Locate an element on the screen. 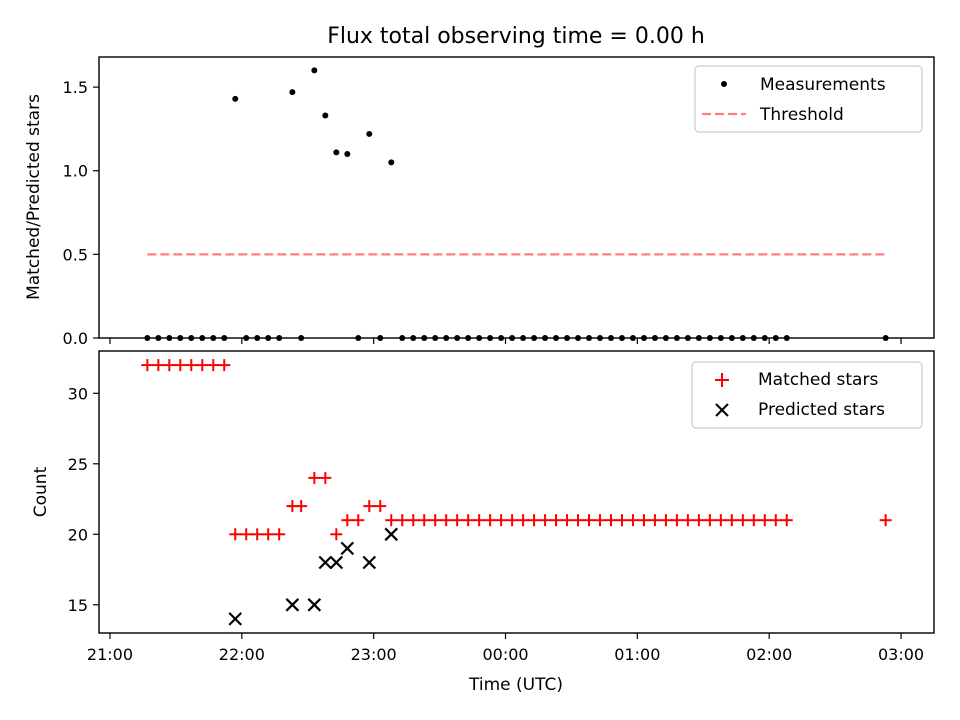  x-tick-label: 00:00 is located at coordinates (505, 654).